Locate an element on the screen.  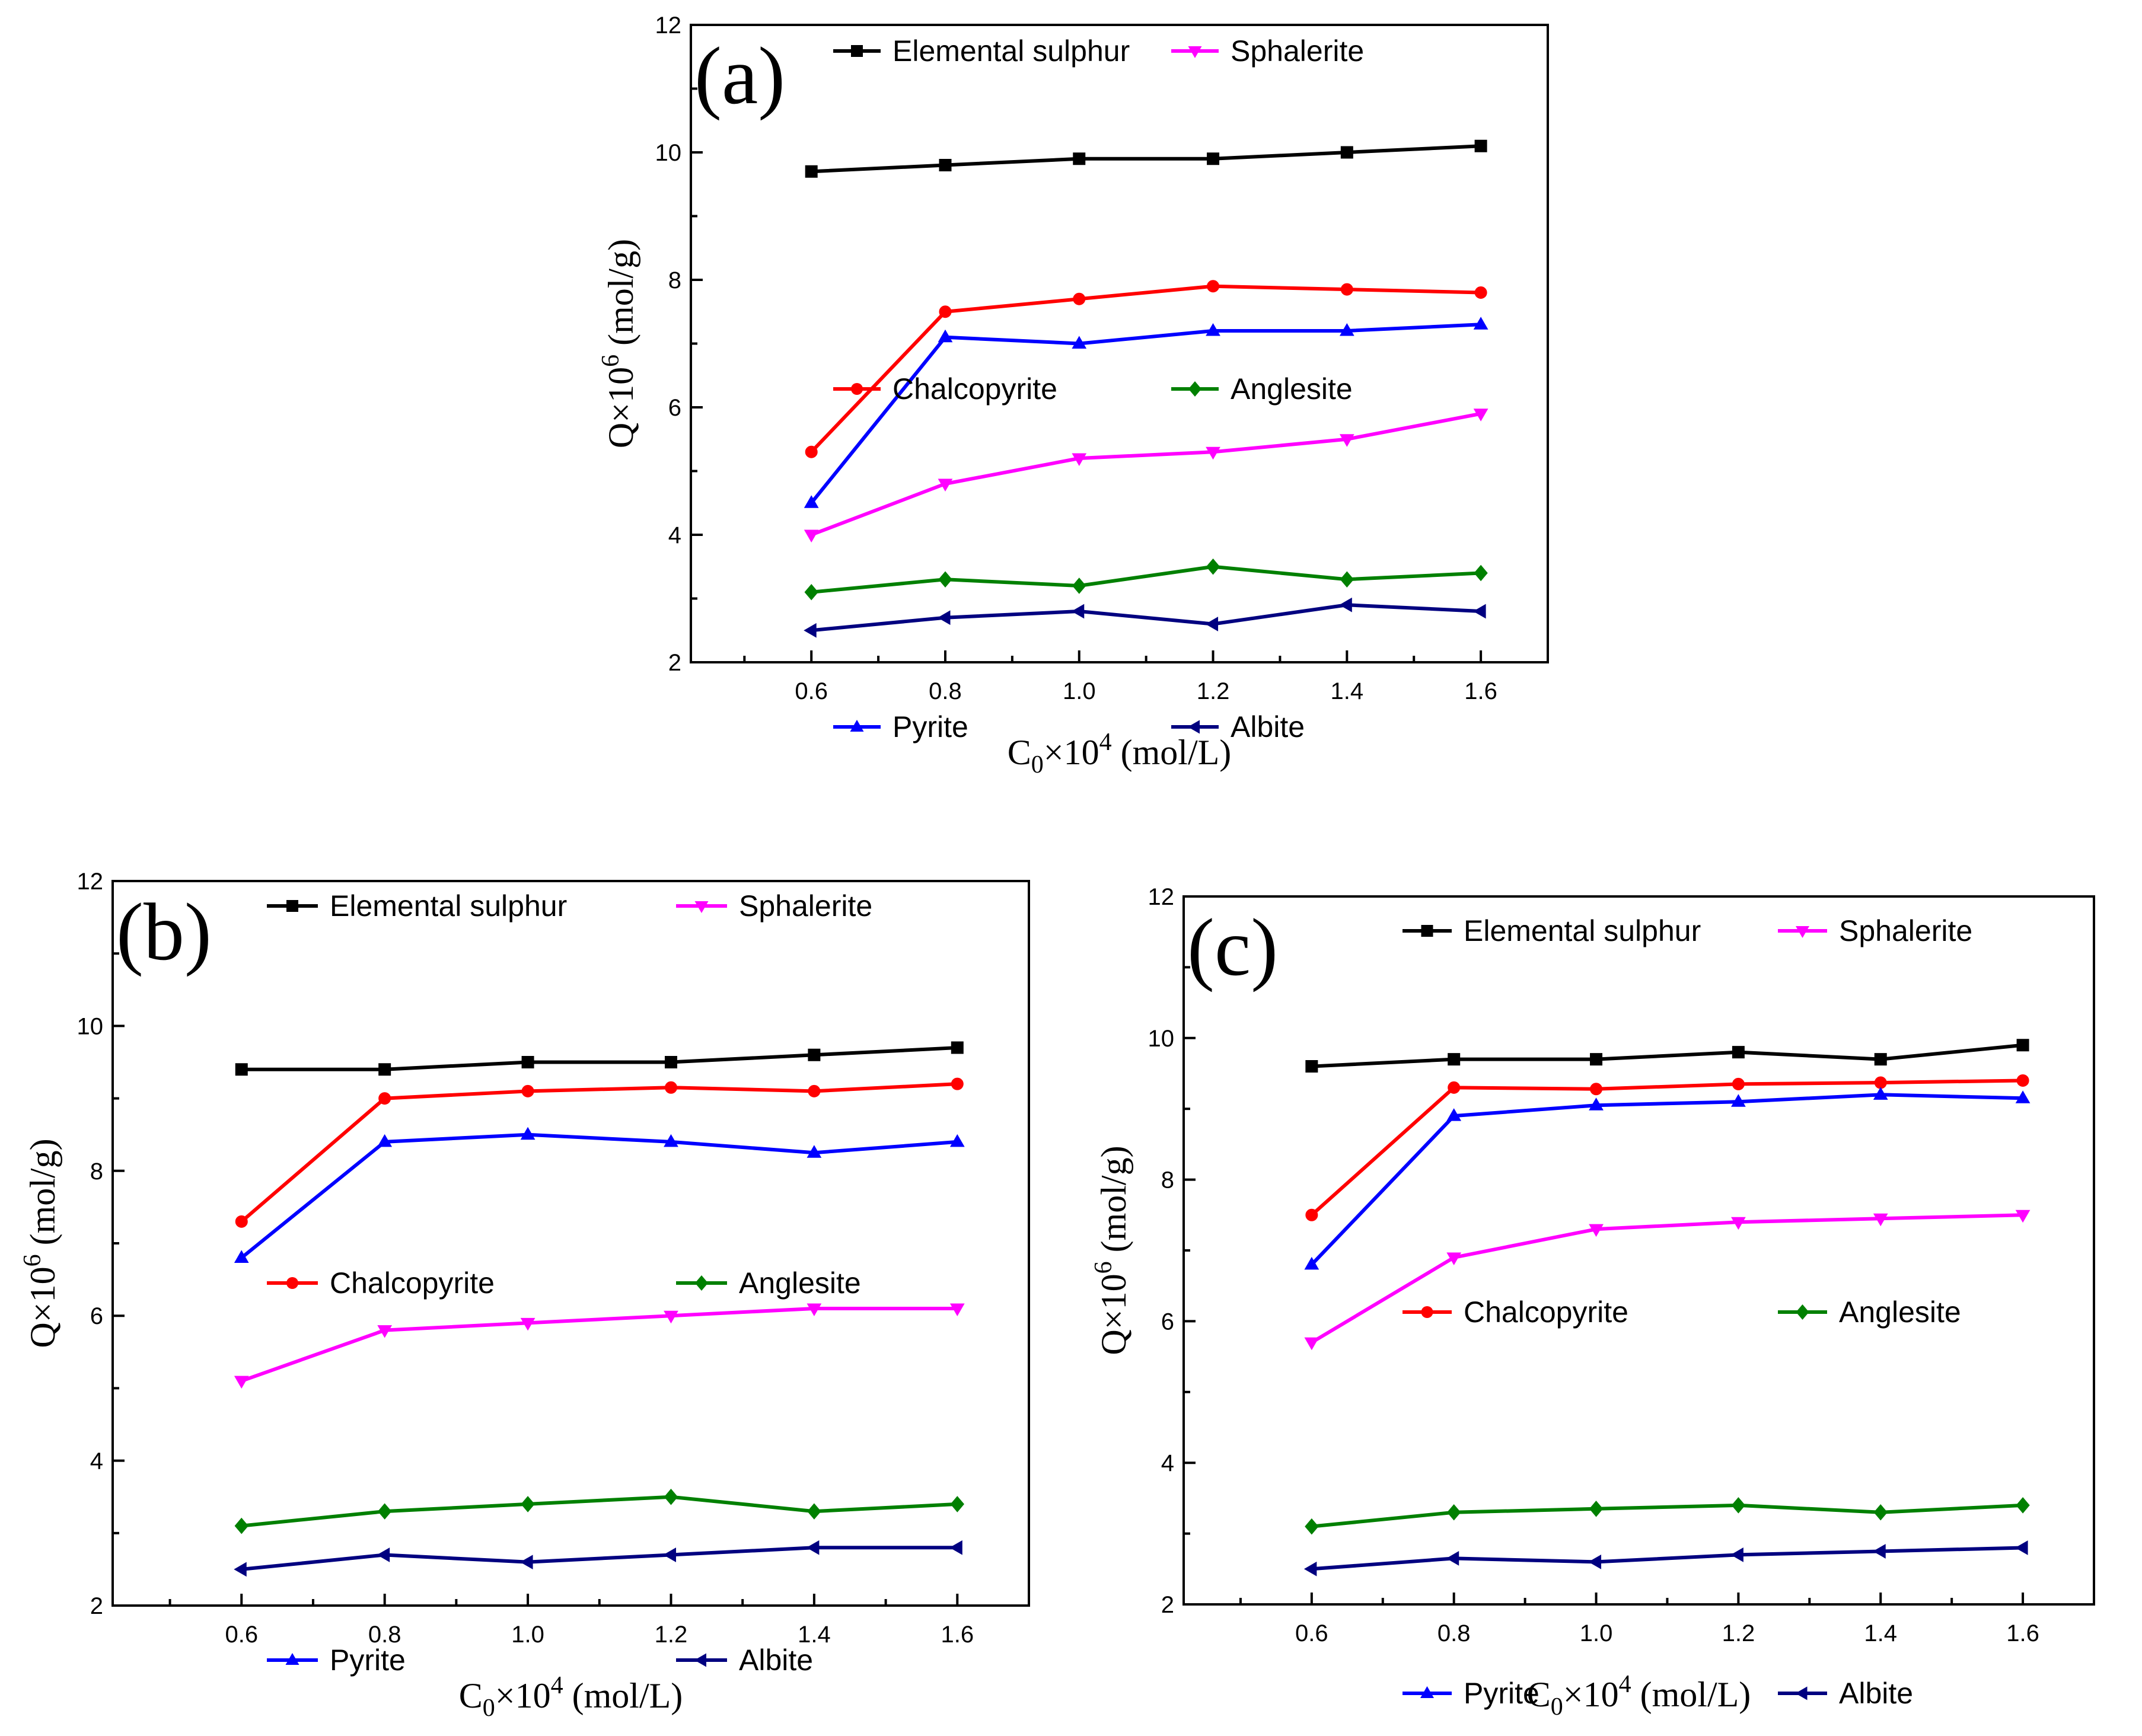
y-tick-label: 8 is located at coordinates (1168, 1180).